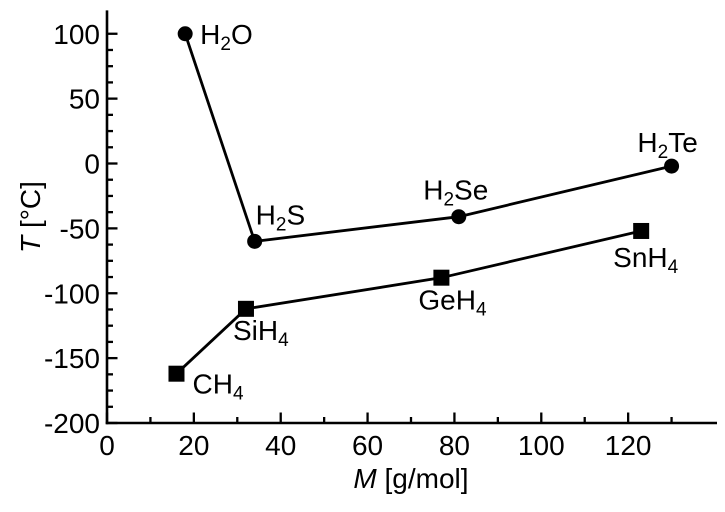 This screenshot has width=725, height=512. Describe the element at coordinates (452, 303) in the screenshot. I see `point-label-GeH4: GeH4` at that location.